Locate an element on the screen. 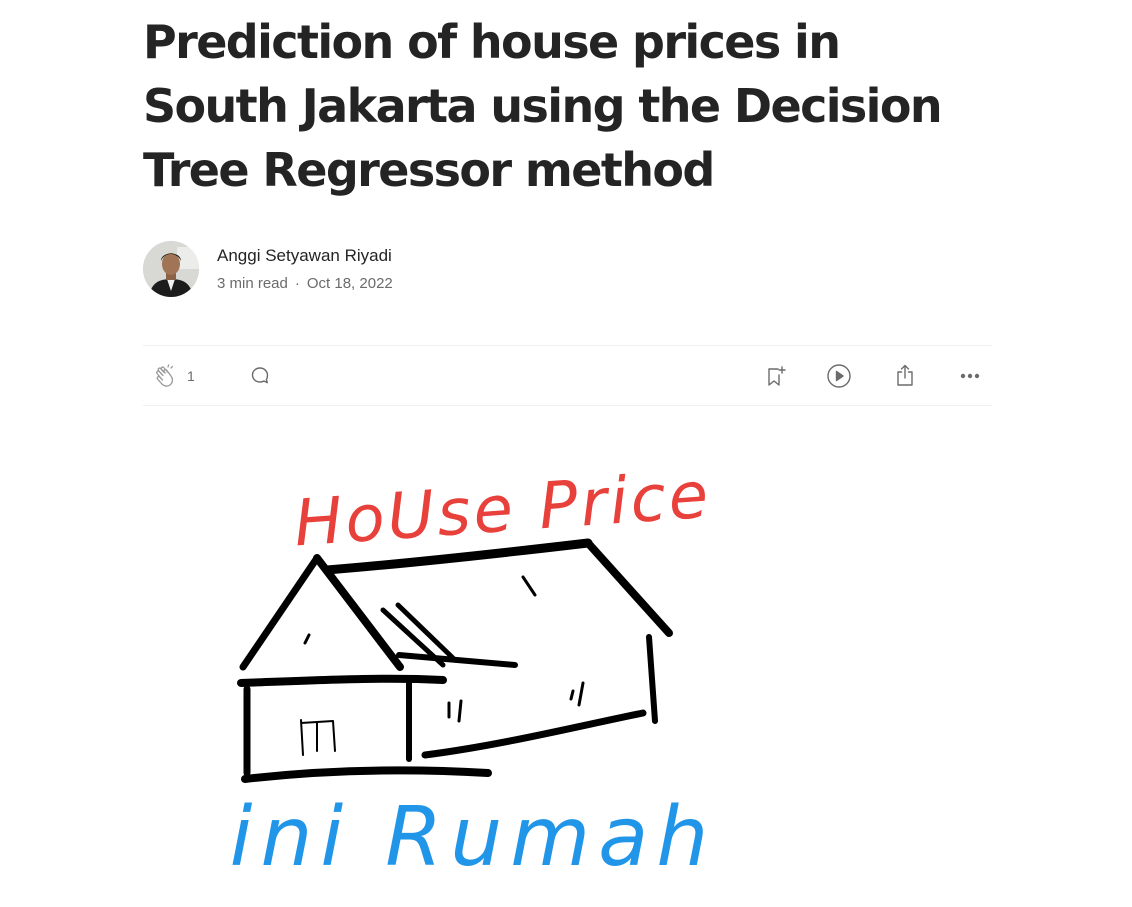  save-button is located at coordinates (776, 376).